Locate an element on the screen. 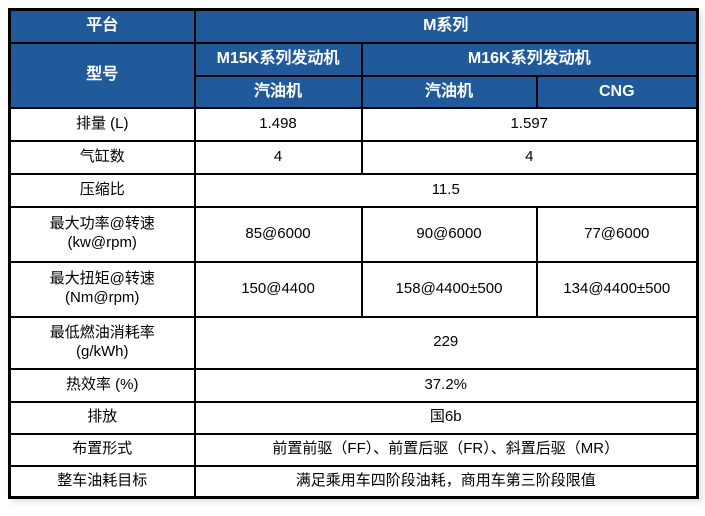  header-row-model-series: 型号 M15K系列发动机 M16K系列发动机 is located at coordinates (353, 75).